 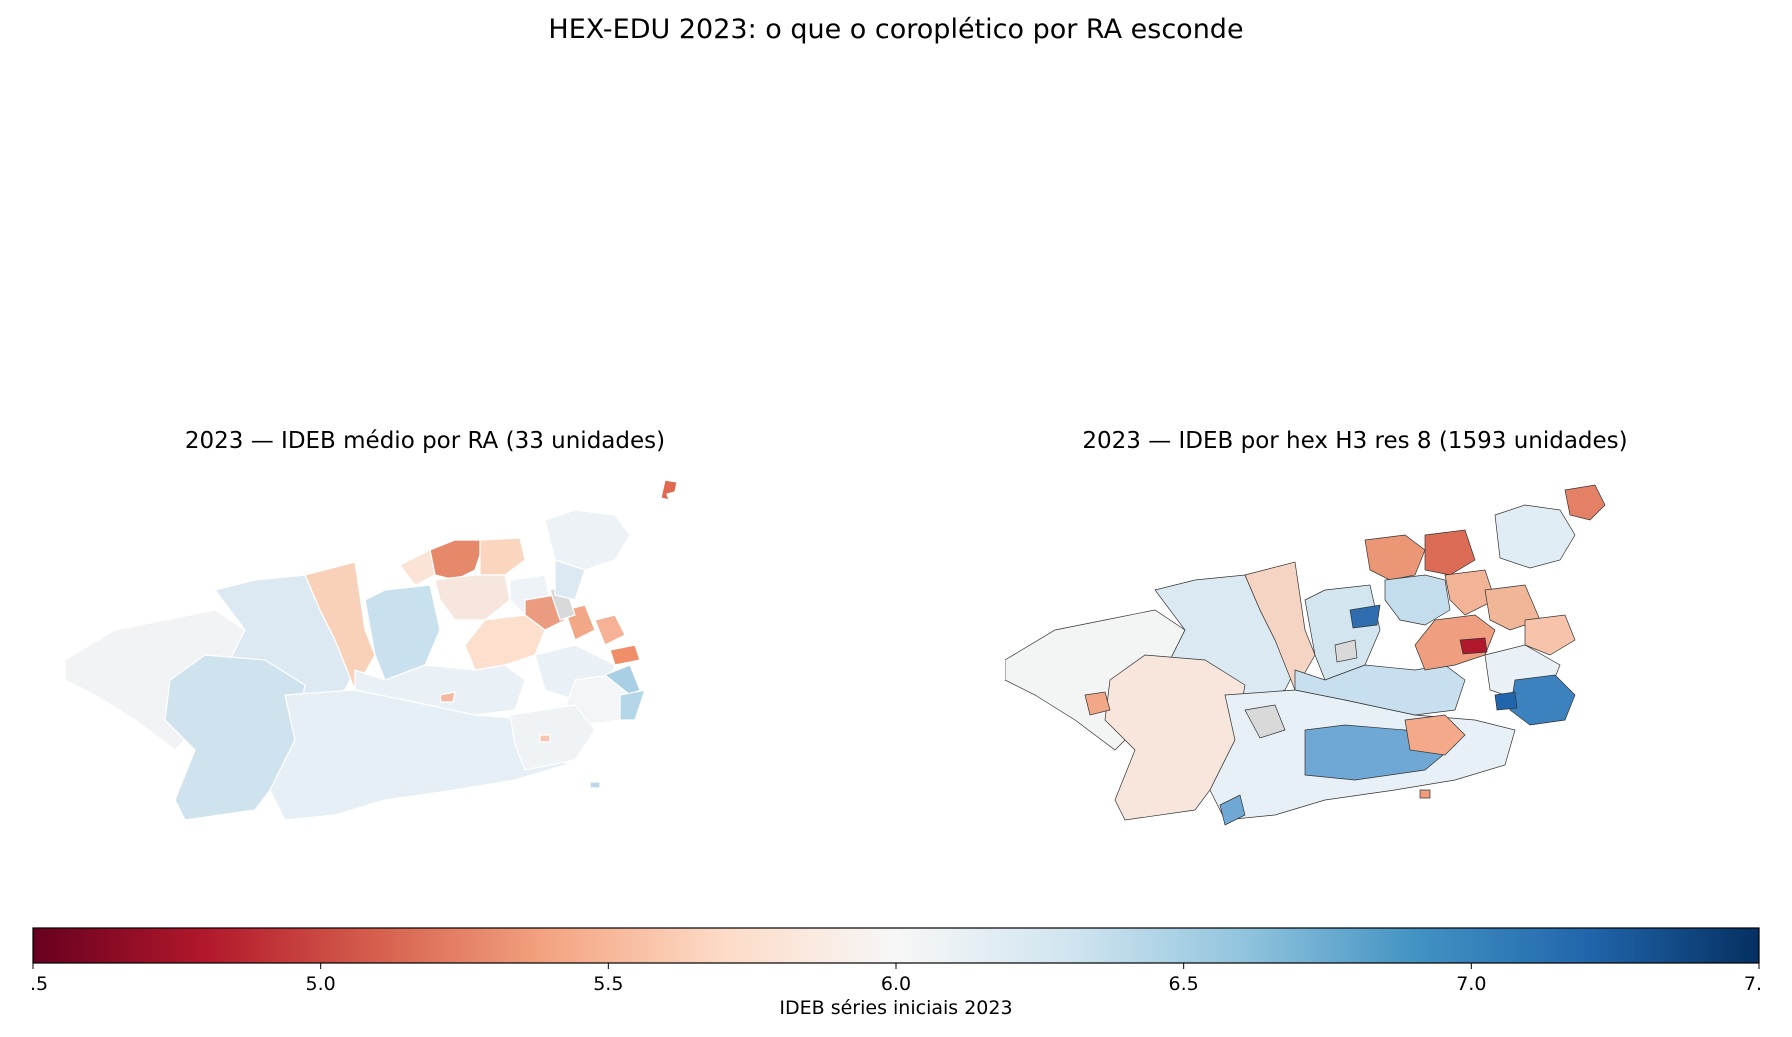 I want to click on left-panel-title: 2023 — IDEB médio por RA (33 unidades), so click(x=425, y=441).